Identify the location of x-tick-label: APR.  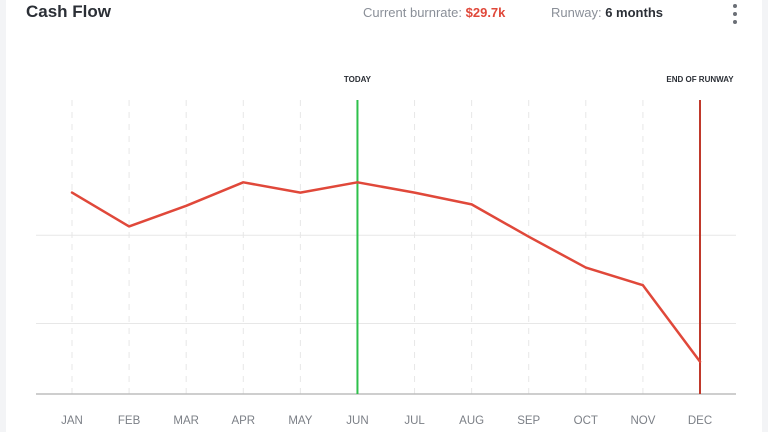
(243, 421).